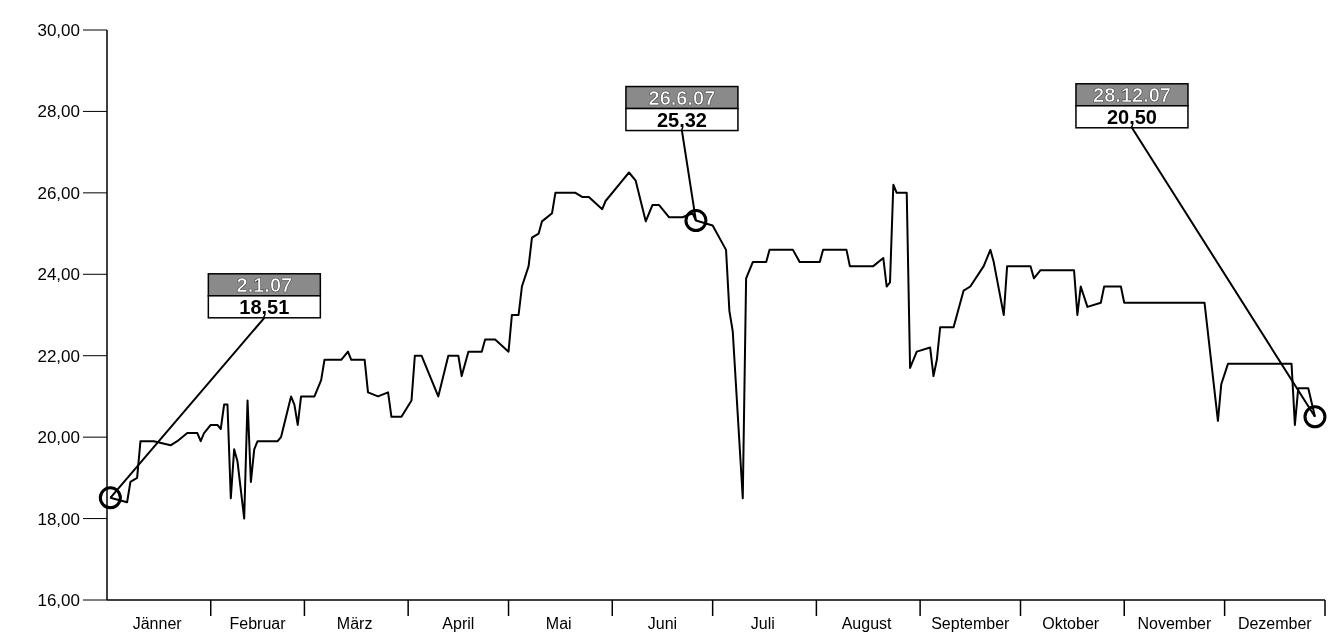 The image size is (1335, 634). What do you see at coordinates (458, 623) in the screenshot?
I see `x-tick-label: April` at bounding box center [458, 623].